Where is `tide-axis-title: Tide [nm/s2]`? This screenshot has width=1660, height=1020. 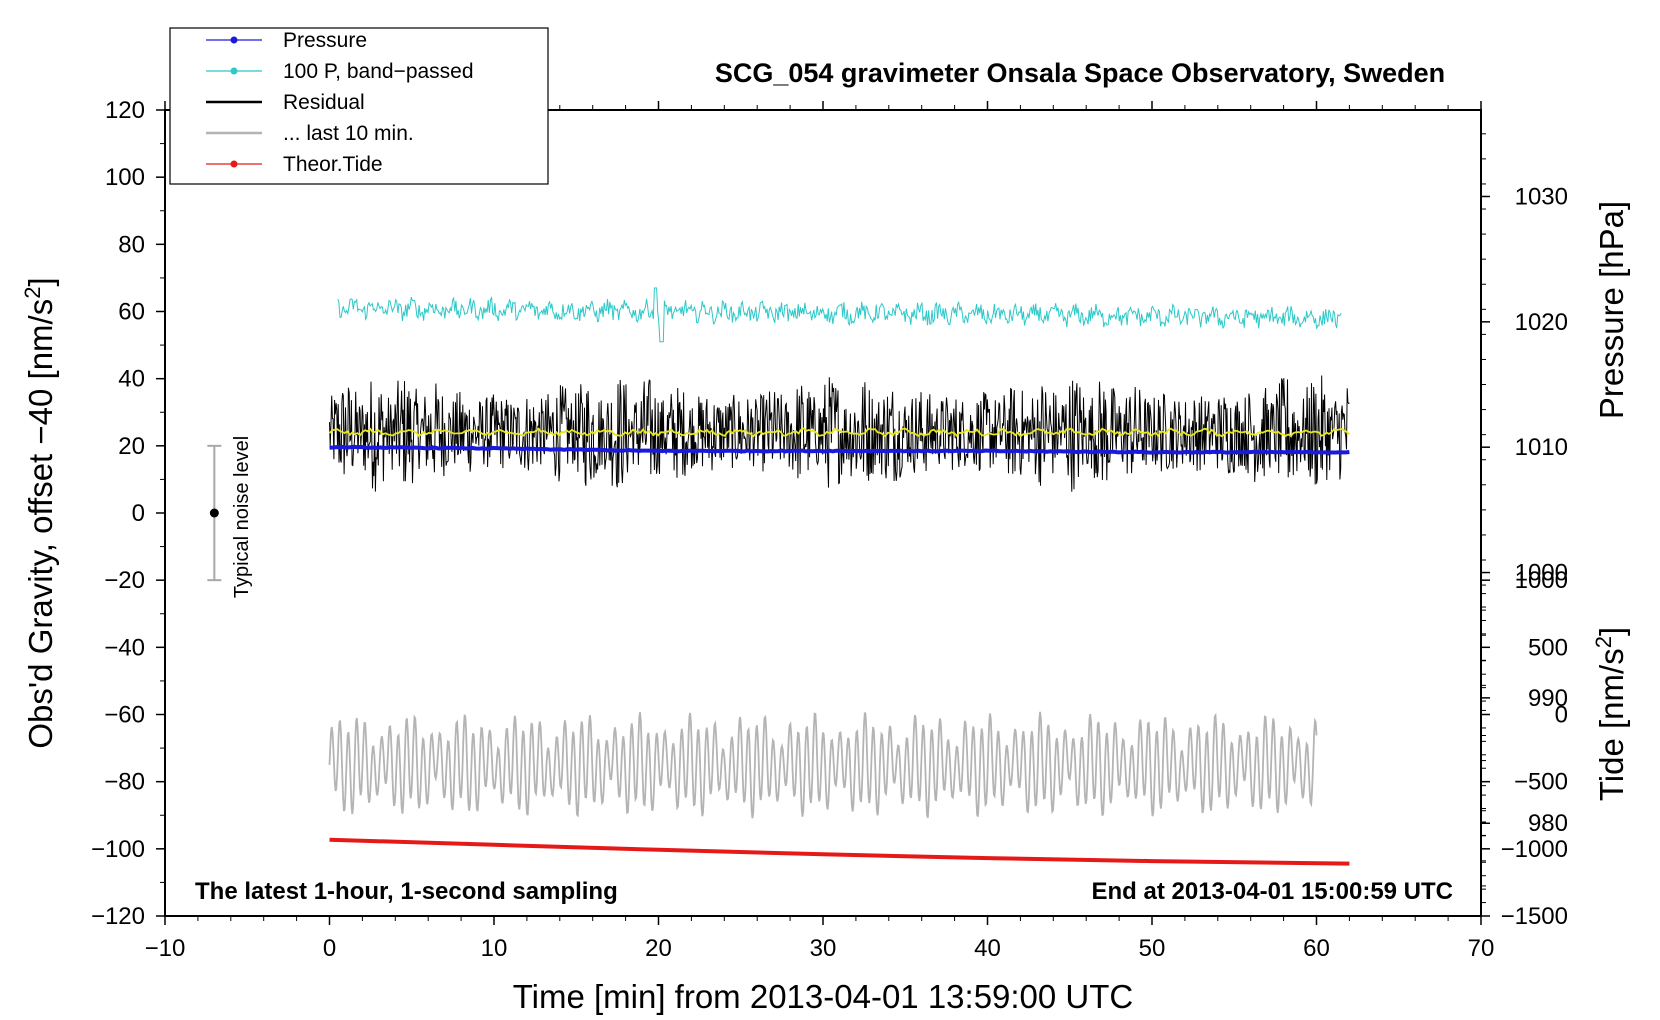 tide-axis-title: Tide [nm/s2] is located at coordinates (1610, 714).